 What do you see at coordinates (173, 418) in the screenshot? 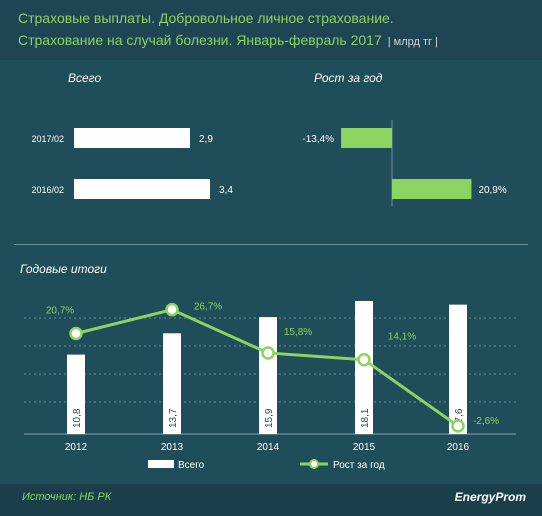
I see `data-label-annual-1: 13,7` at bounding box center [173, 418].